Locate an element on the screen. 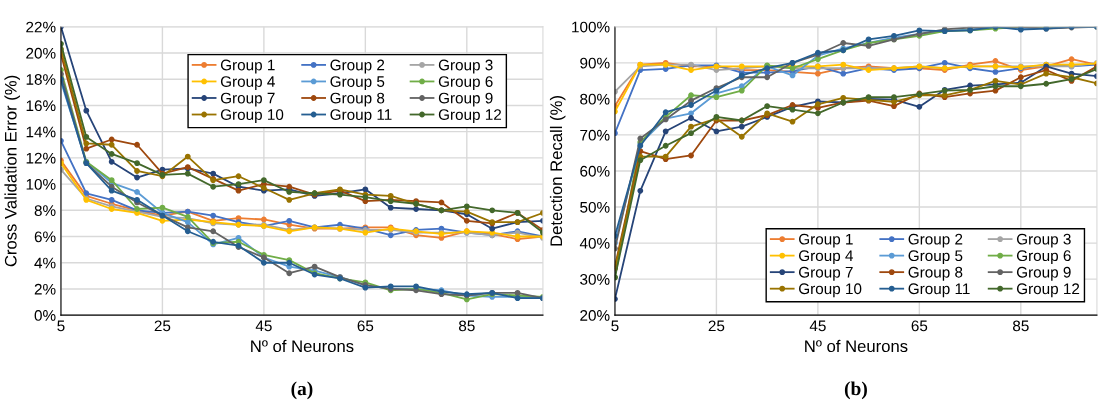 The height and width of the screenshot is (412, 1108). y-tick-label: 14% is located at coordinates (41, 132).